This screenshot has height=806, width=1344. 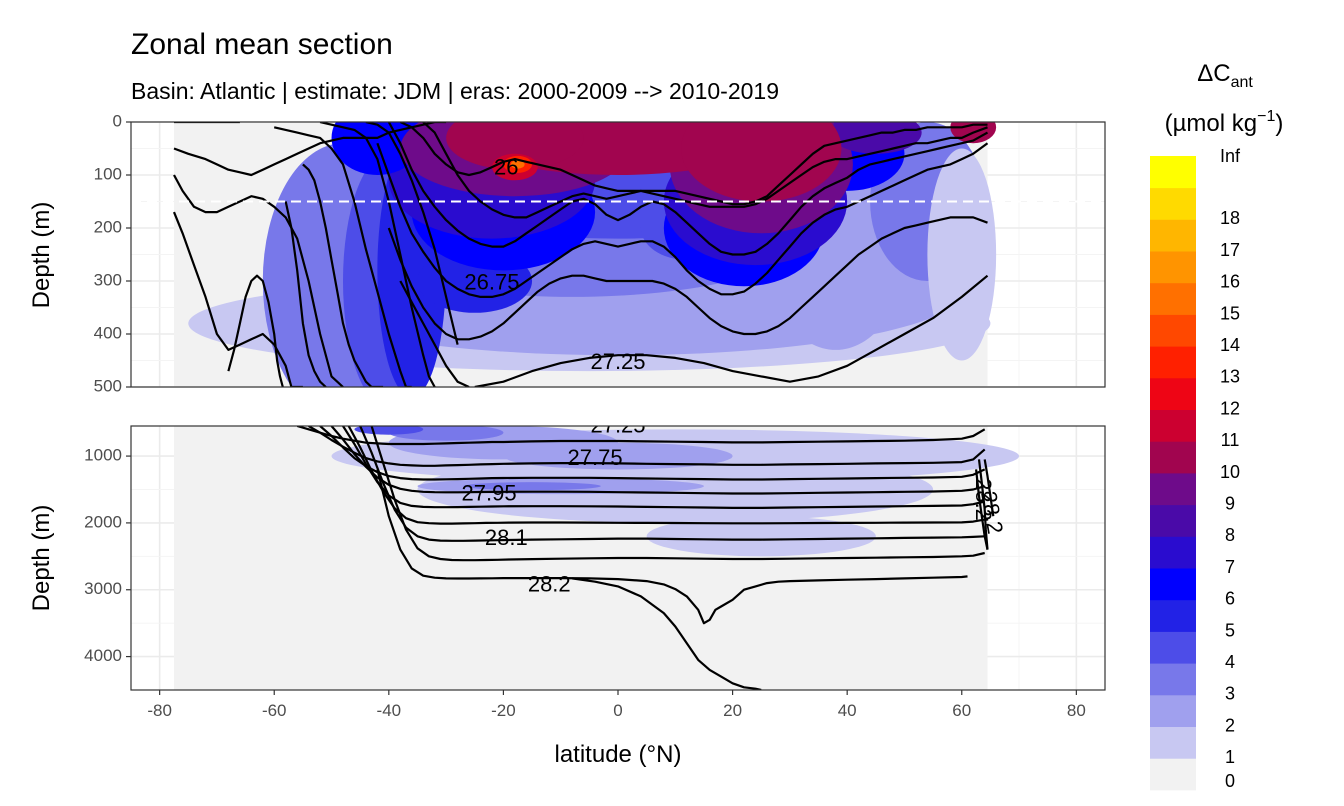 I want to click on legend-level-label: 6, so click(x=1230, y=599).